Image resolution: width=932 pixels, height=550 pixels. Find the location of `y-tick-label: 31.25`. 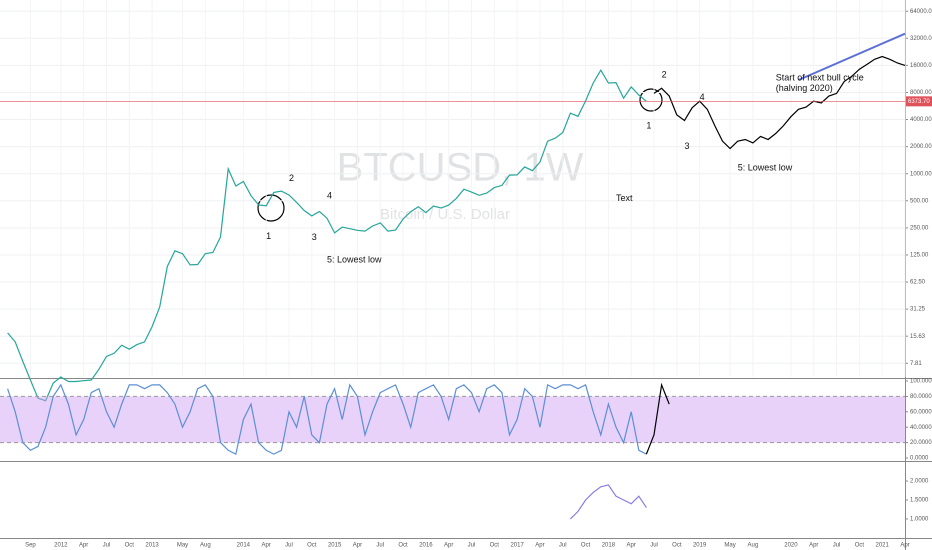

y-tick-label: 31.25 is located at coordinates (918, 310).